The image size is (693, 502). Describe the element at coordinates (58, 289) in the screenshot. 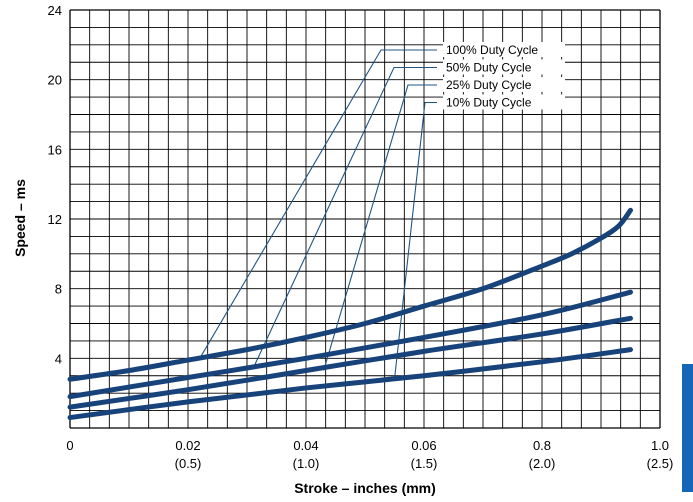

I see `y-tick-label: 8` at that location.